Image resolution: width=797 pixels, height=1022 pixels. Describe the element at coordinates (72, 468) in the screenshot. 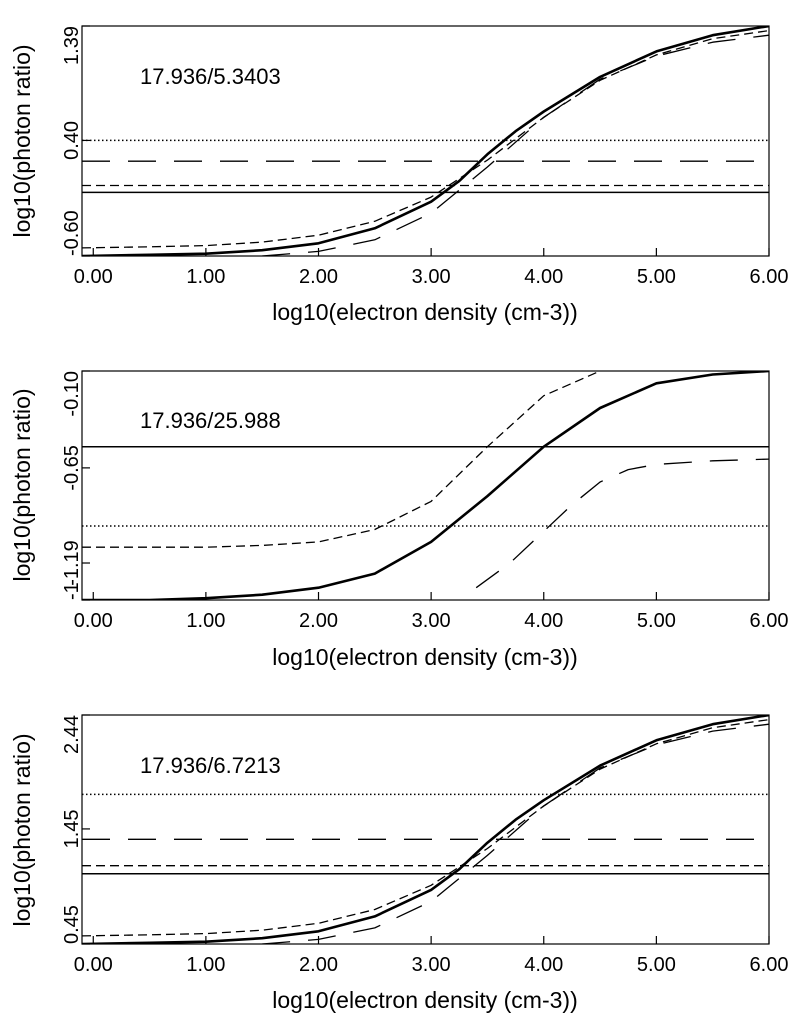

I see `y-tick-label: -0.65` at that location.